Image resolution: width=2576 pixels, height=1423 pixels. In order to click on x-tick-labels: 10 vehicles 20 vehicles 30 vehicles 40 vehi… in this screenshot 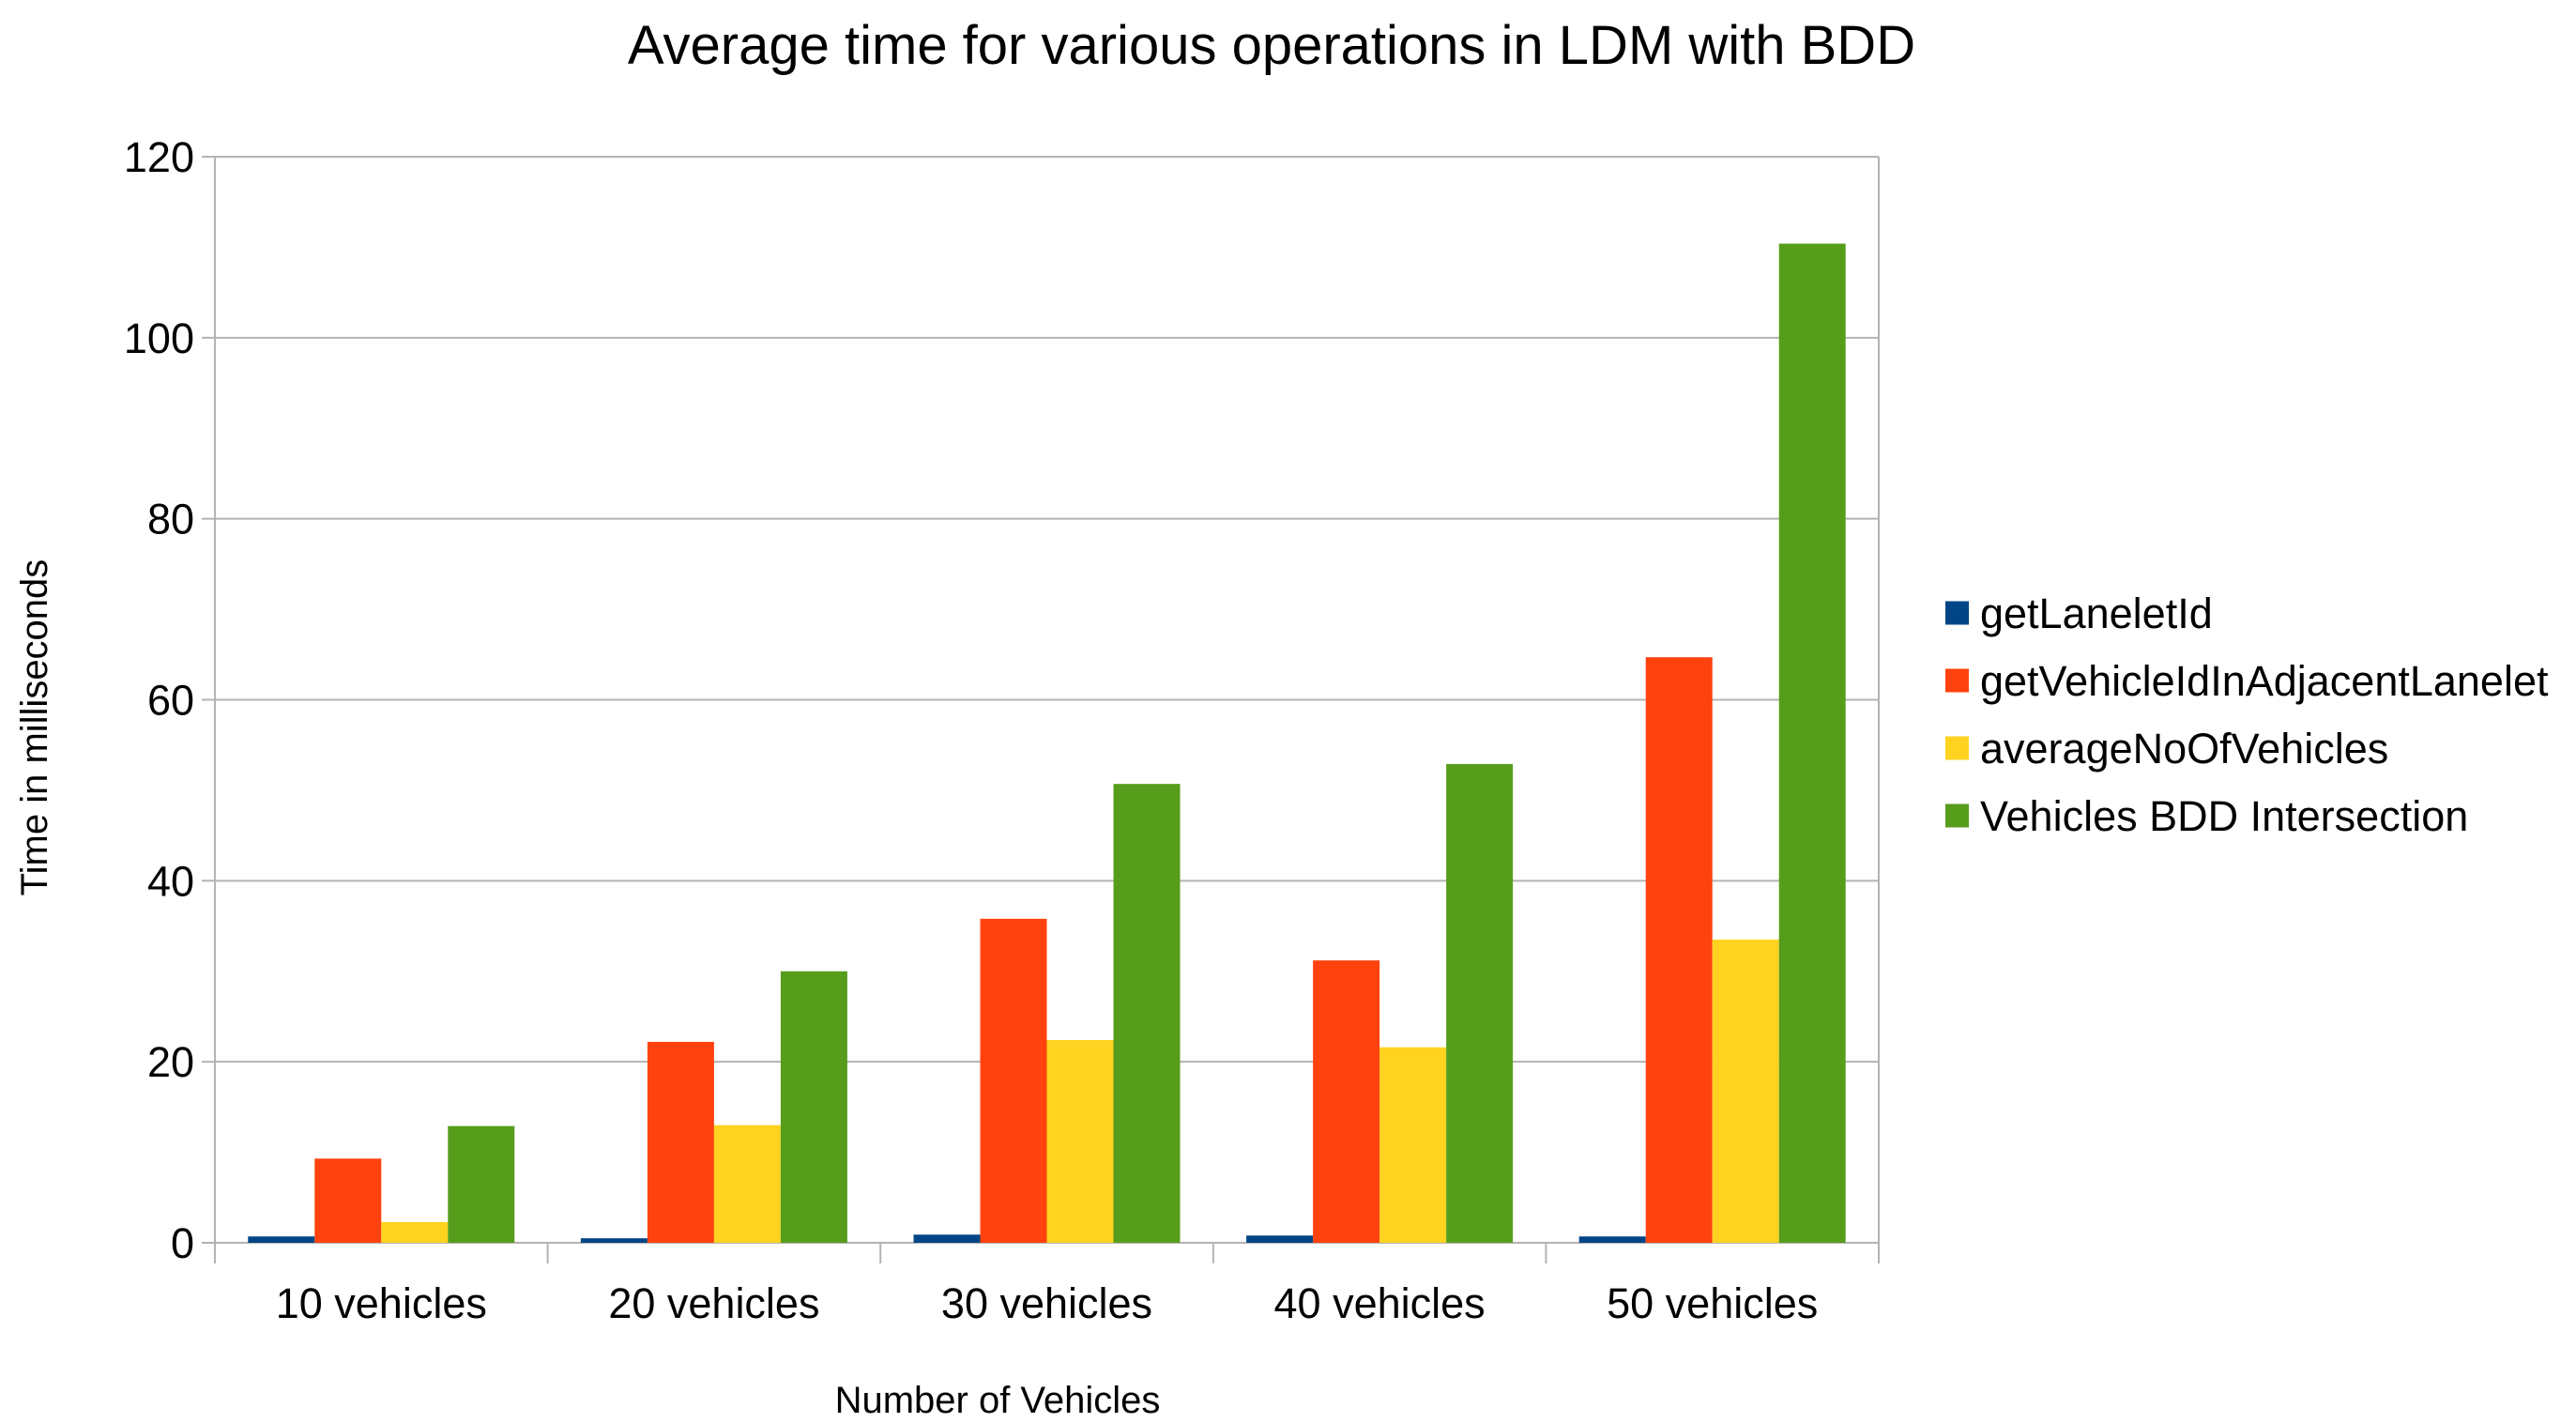, I will do `click(1047, 1303)`.